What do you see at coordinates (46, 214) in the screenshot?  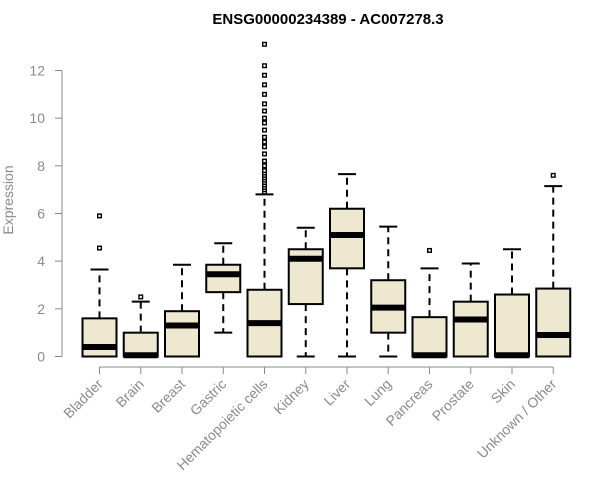 I see `y-axis: 0 2 4 6 8 10 12` at bounding box center [46, 214].